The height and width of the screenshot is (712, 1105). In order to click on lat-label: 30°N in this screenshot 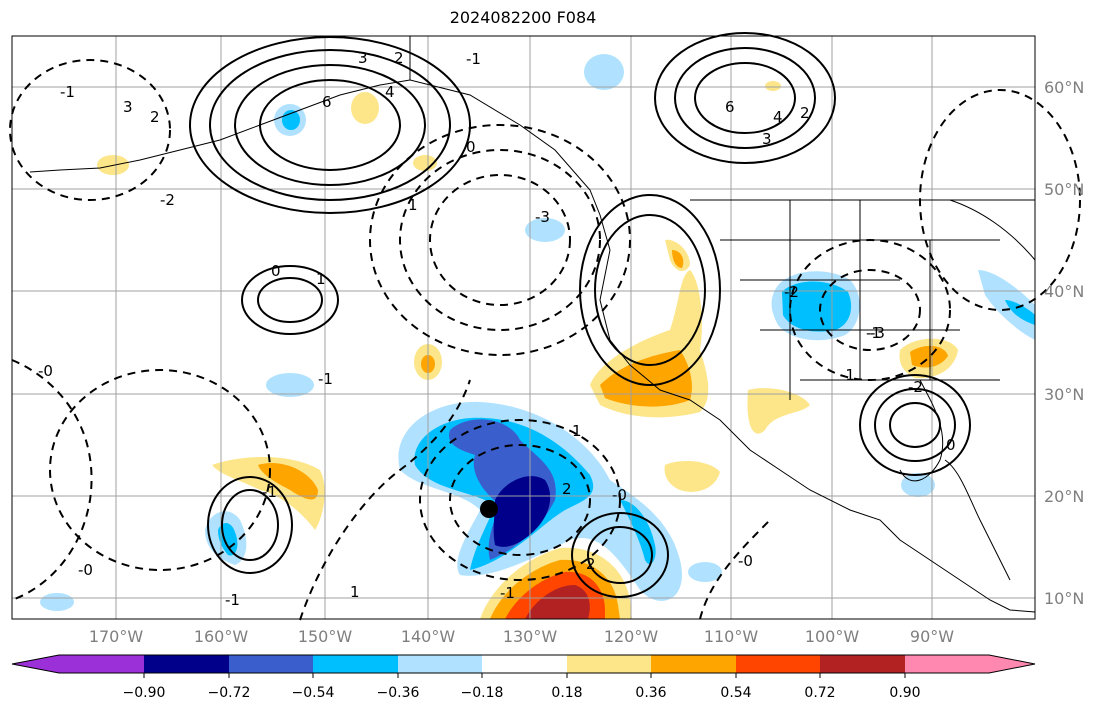, I will do `click(1064, 394)`.